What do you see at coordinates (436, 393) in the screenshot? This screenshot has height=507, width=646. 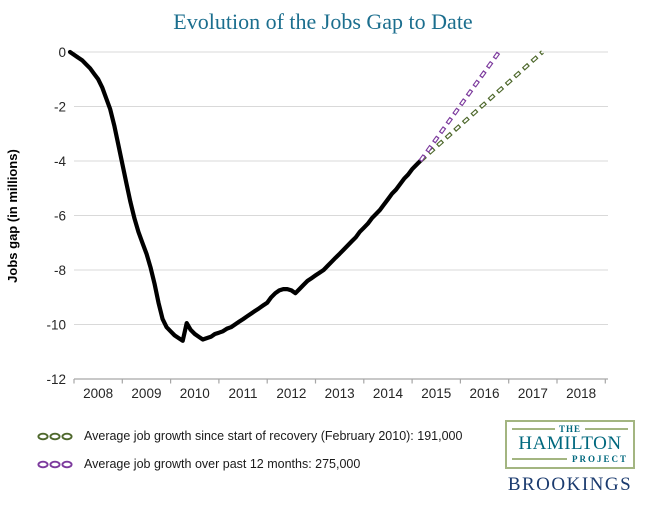 I see `x-tick-label: 2015` at bounding box center [436, 393].